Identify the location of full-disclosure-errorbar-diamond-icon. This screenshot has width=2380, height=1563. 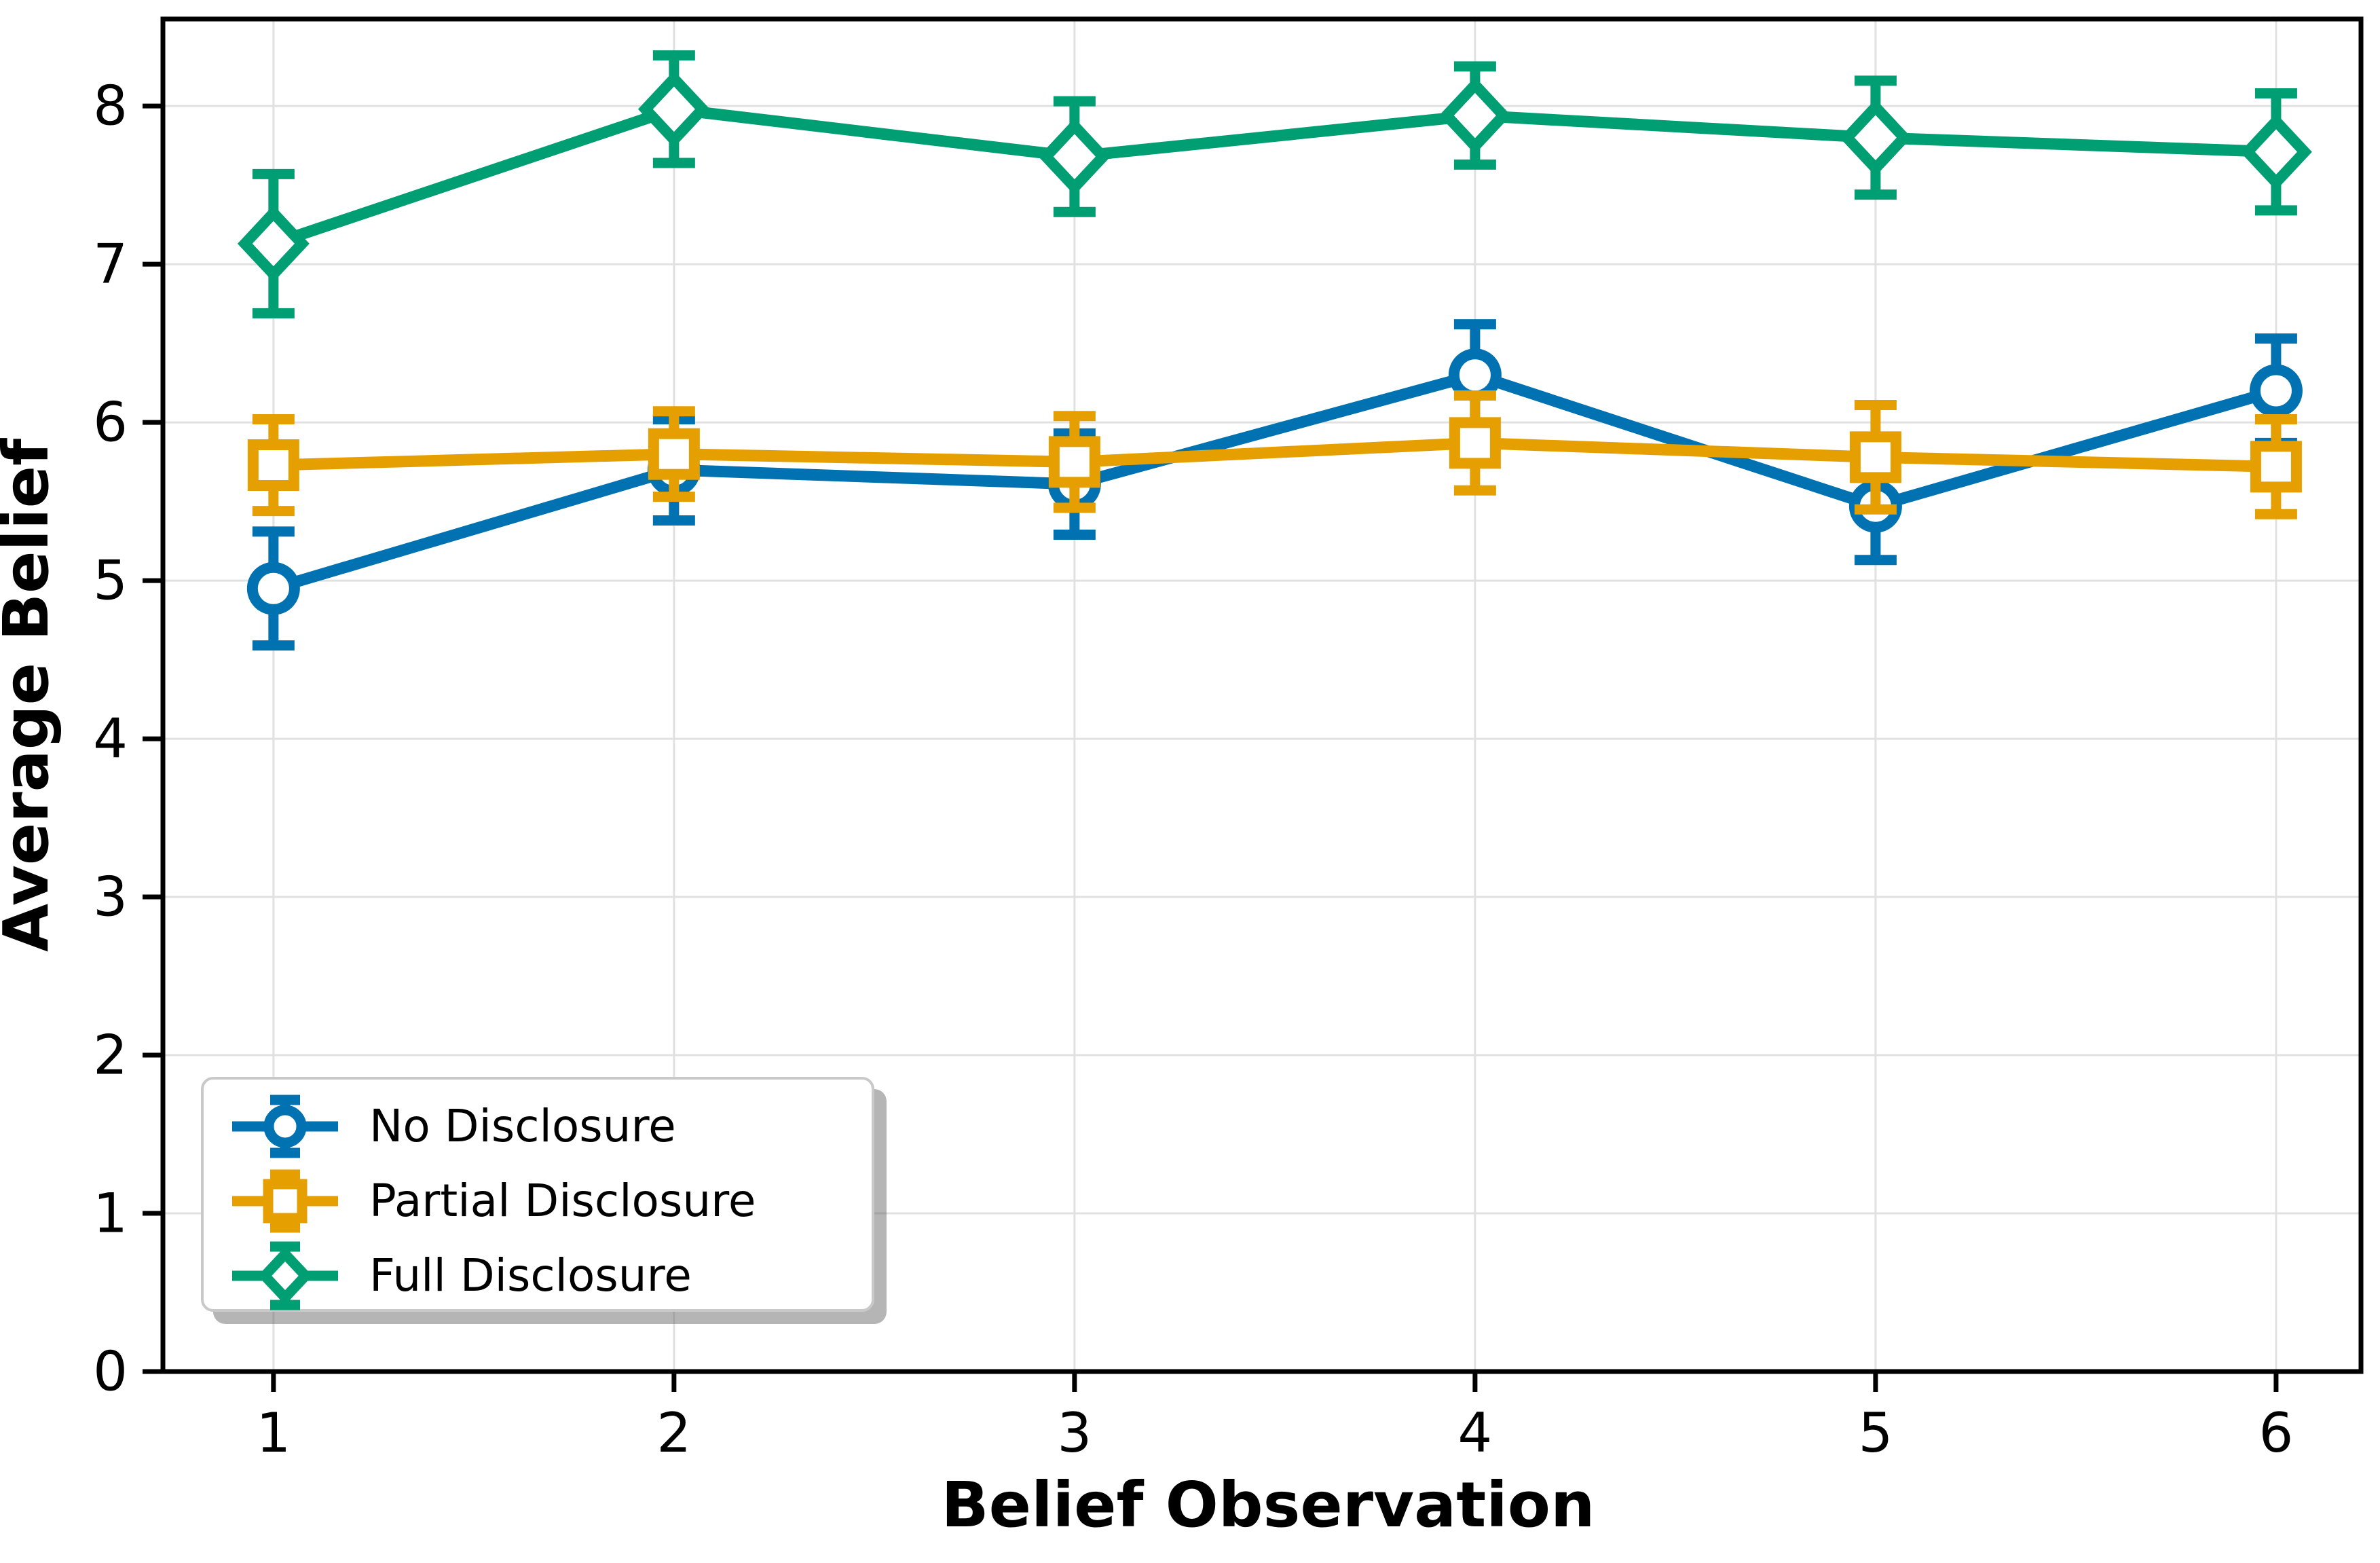
(285, 1275).